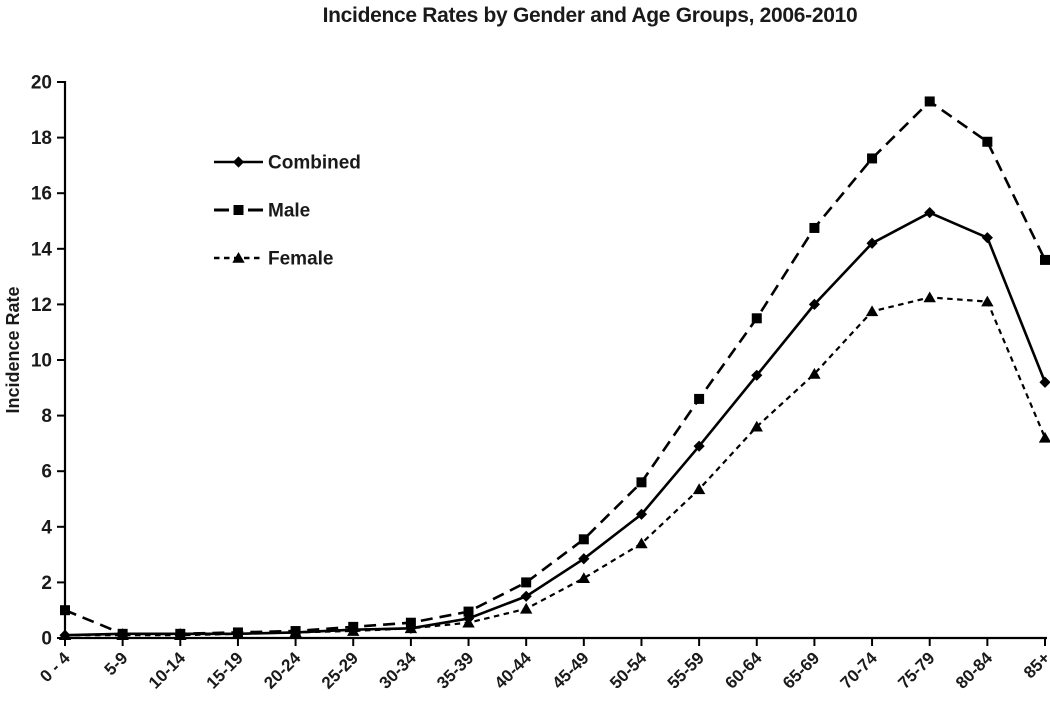 The image size is (1050, 703). What do you see at coordinates (167, 670) in the screenshot?
I see `x-tick-label: 10-14` at bounding box center [167, 670].